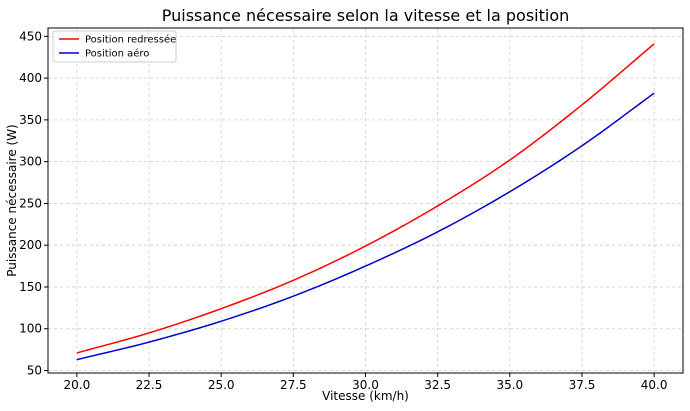  I want to click on y-tick-label: 50, so click(34, 370).